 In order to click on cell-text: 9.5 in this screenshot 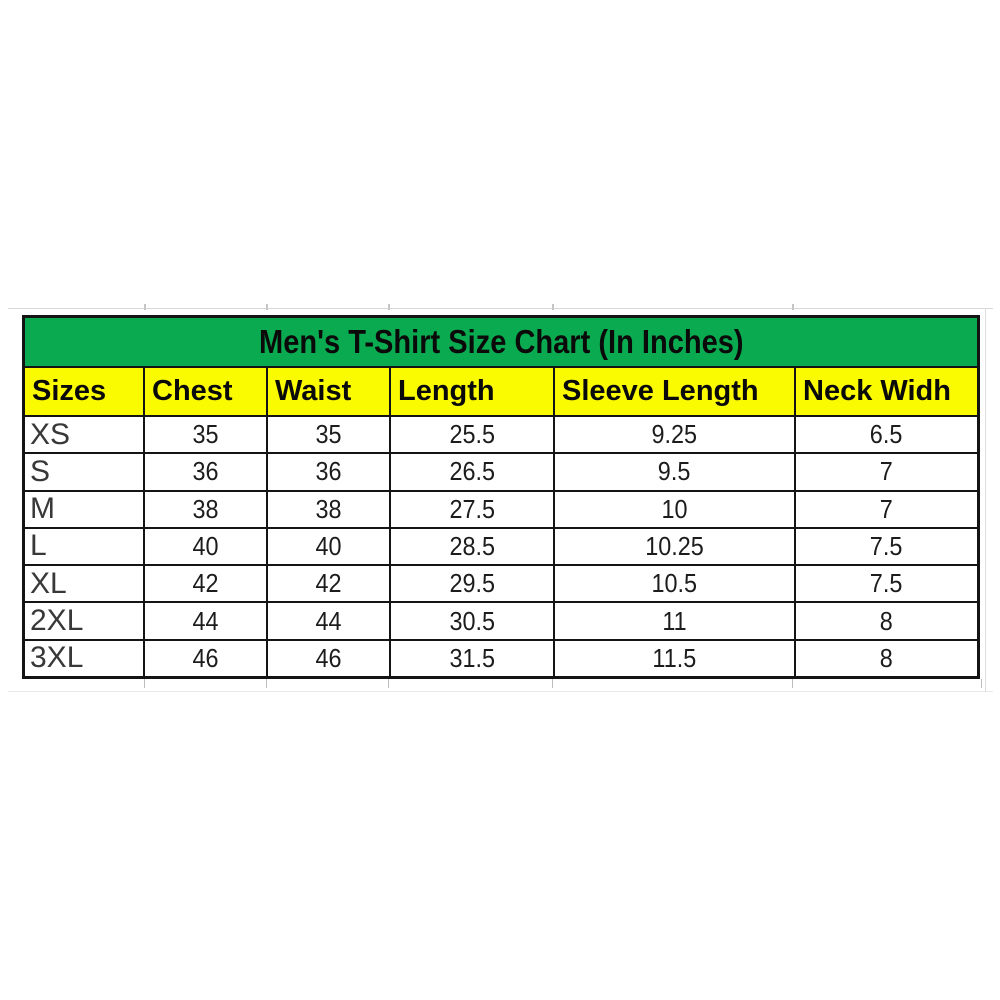, I will do `click(674, 471)`.